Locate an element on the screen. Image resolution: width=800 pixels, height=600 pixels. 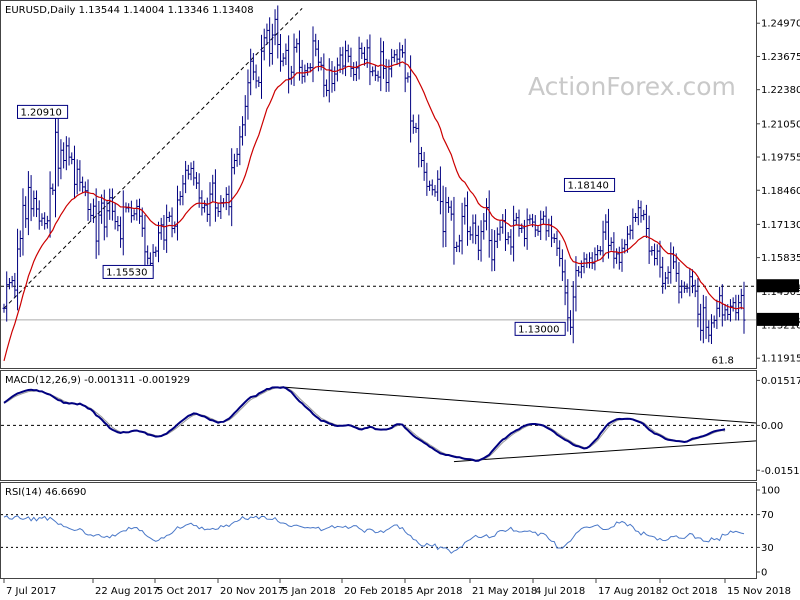
time-tick-label: 15 Nov 2018 is located at coordinates (759, 591).